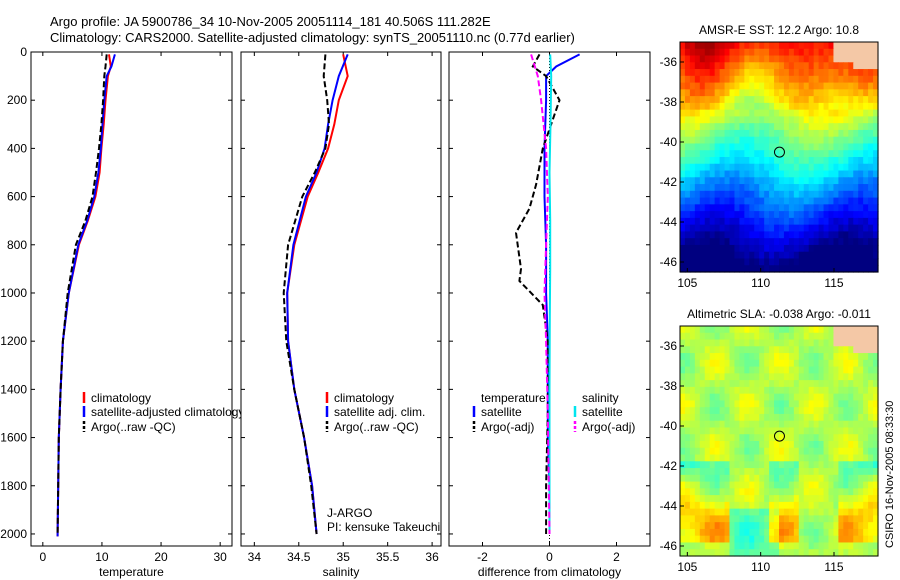 This screenshot has width=900, height=580. I want to click on sal-legend-argo-label: Argo(..raw -QC), so click(376, 427).